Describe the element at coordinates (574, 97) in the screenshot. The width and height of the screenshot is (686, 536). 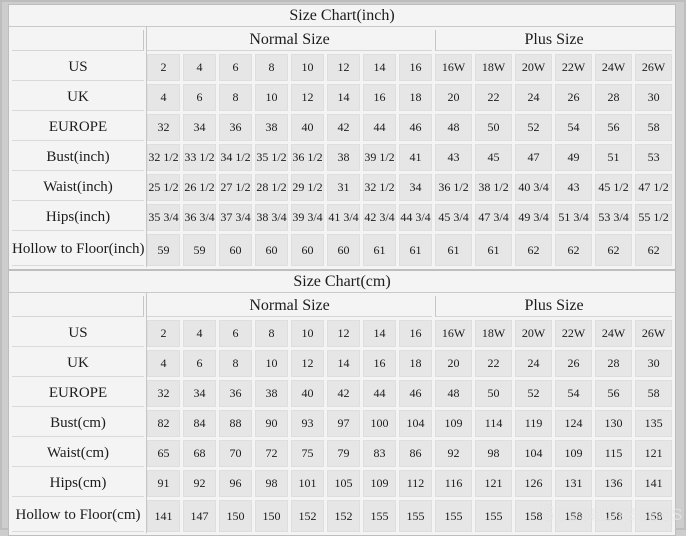
I see `size-value-cell: 26` at that location.